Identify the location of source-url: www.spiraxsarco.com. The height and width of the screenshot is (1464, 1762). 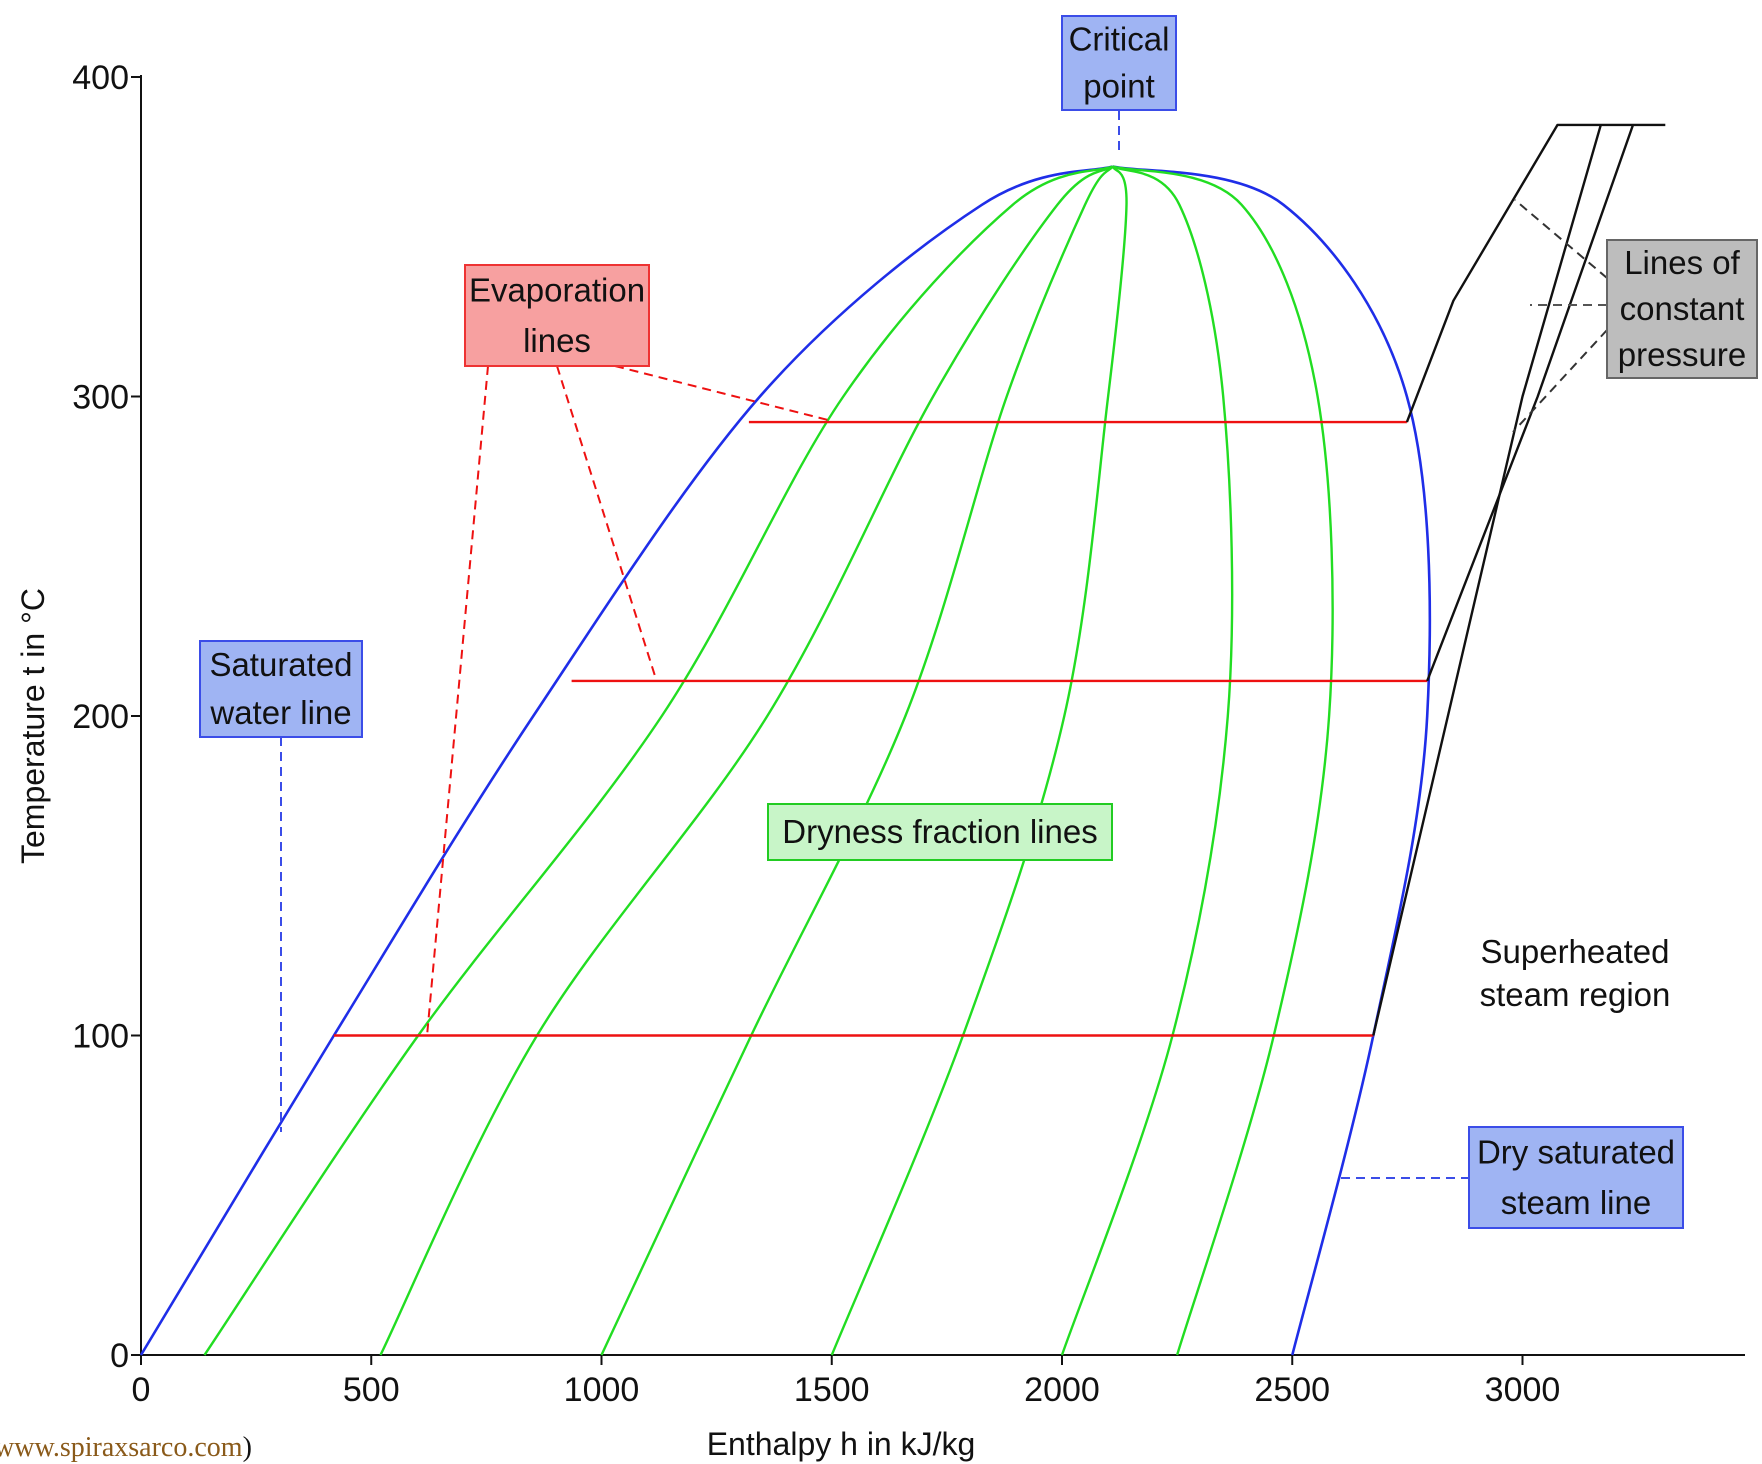
(121, 1447).